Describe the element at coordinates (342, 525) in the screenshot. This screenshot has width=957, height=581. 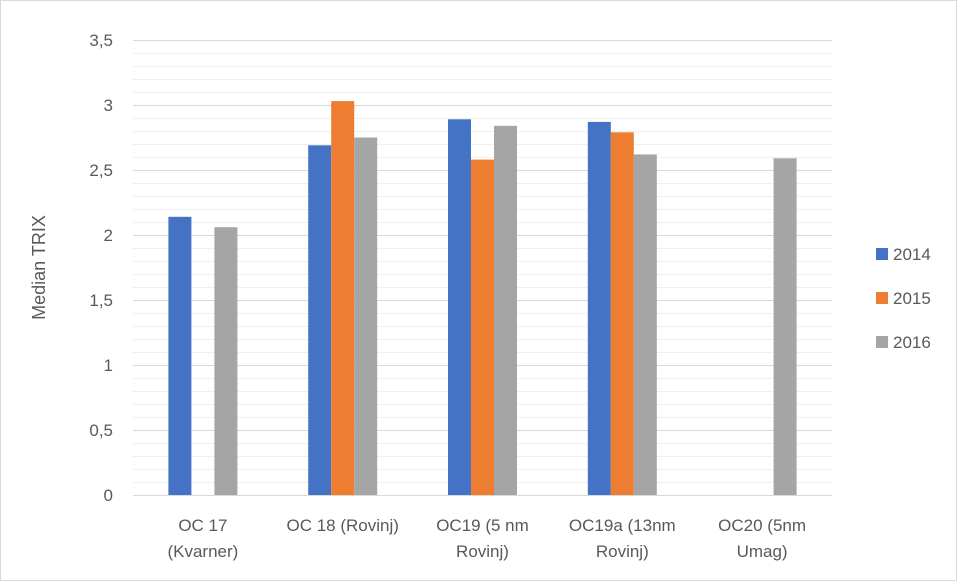
I see `x-category-label: OC 18 (Rovinj)` at that location.